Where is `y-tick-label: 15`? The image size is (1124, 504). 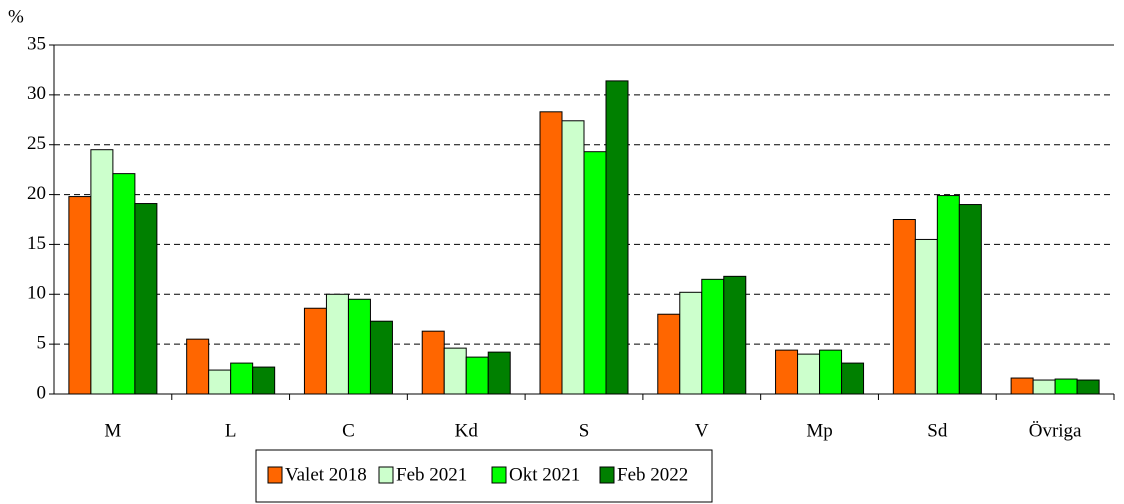
y-tick-label: 15 is located at coordinates (36, 243).